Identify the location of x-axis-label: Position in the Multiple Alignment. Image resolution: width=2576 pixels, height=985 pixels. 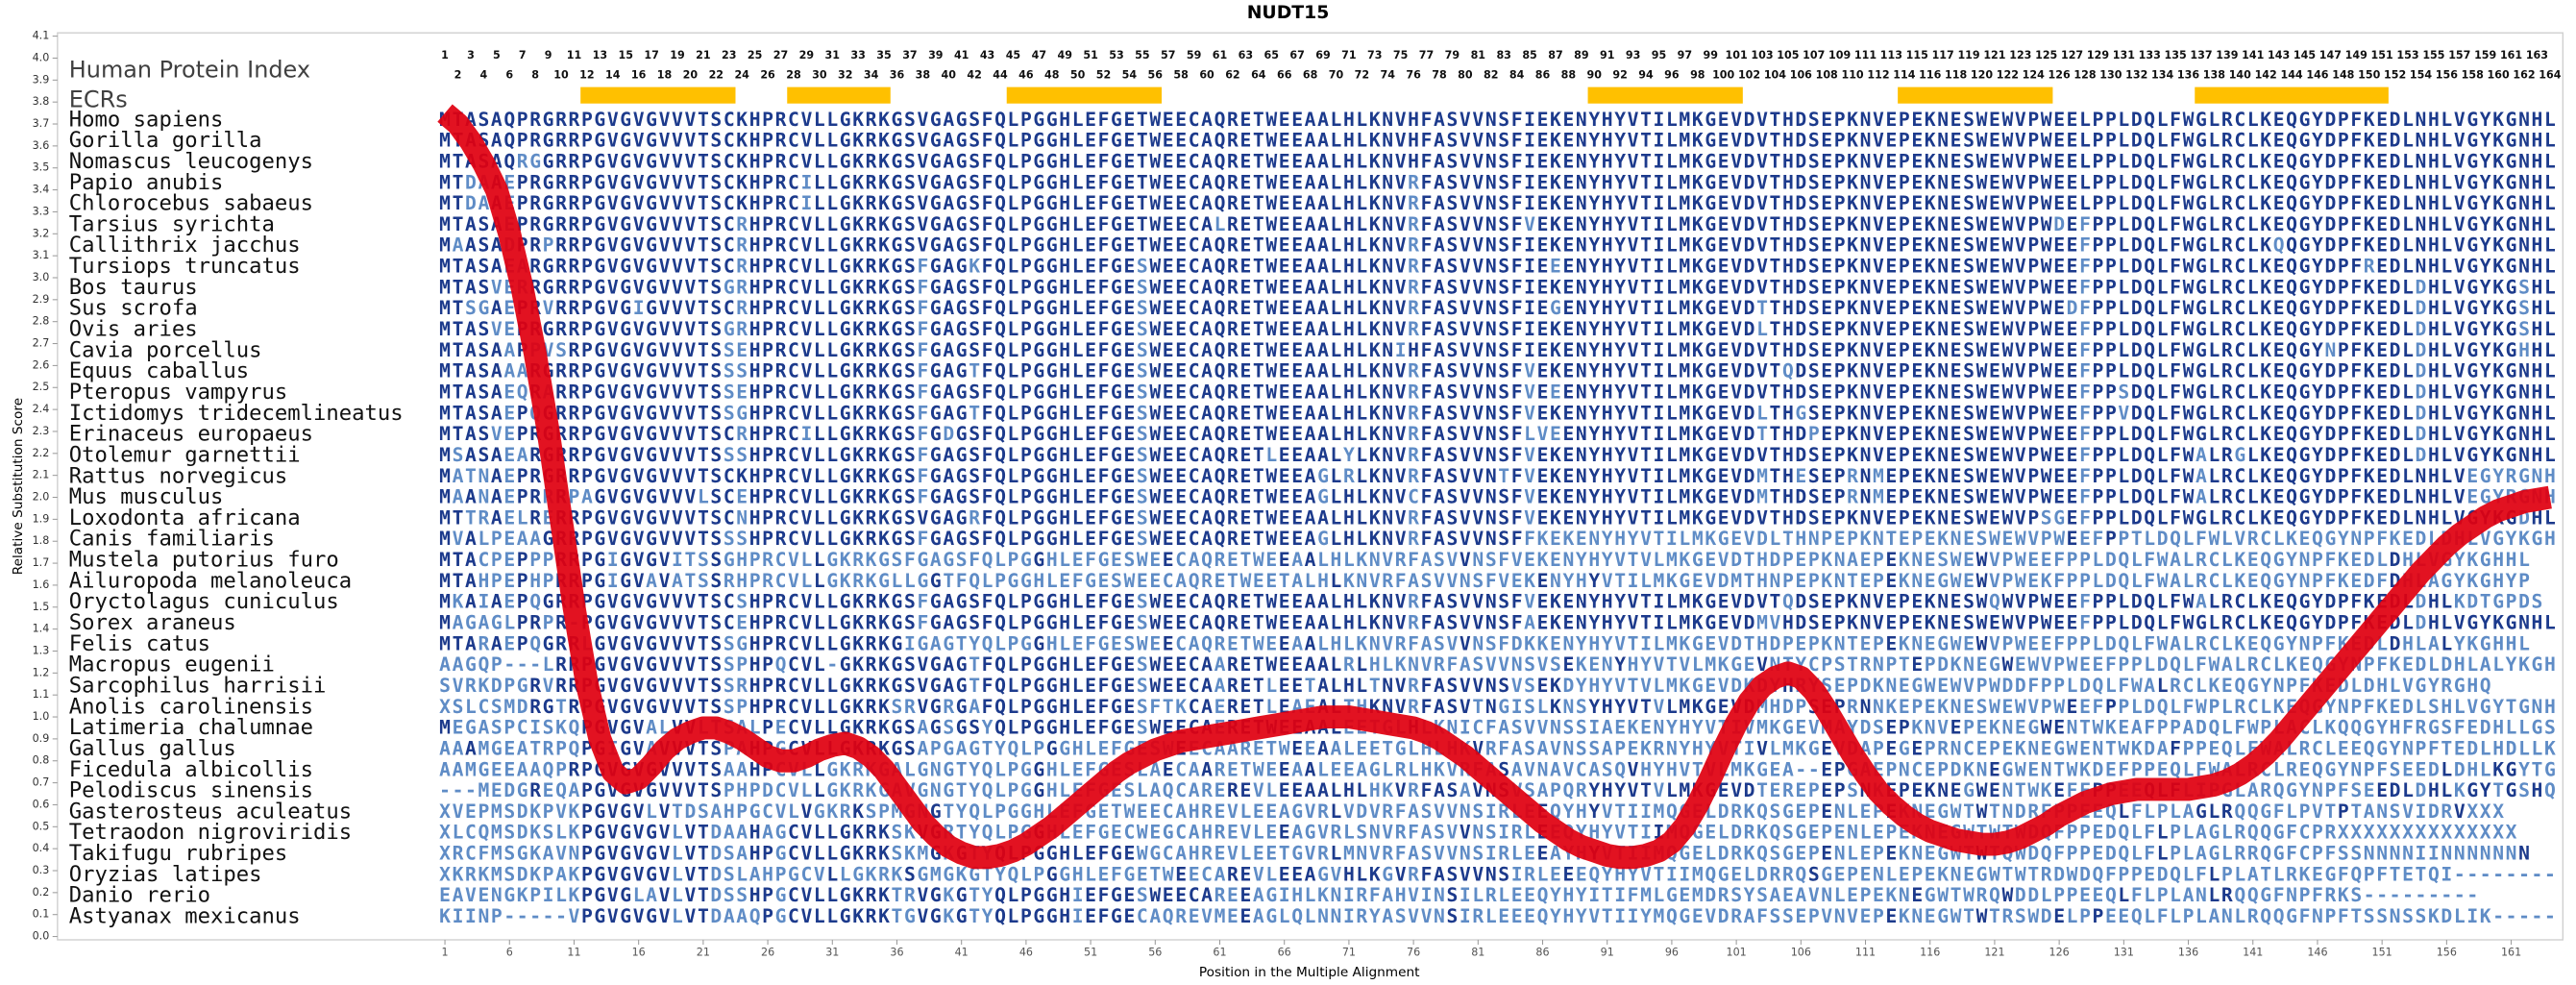
(1309, 972).